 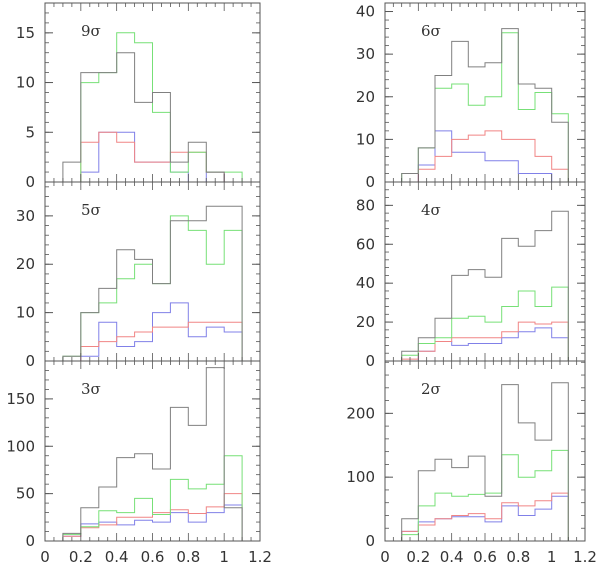 I want to click on y-tick-label: 5, so click(x=30, y=132).